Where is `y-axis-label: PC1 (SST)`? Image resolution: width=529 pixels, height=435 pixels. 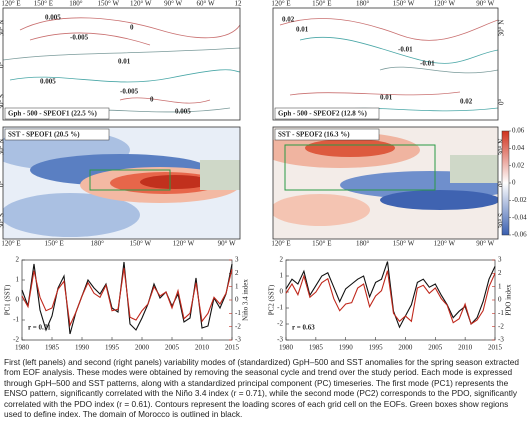 y-axis-label: PC1 (SST) is located at coordinates (8, 299).